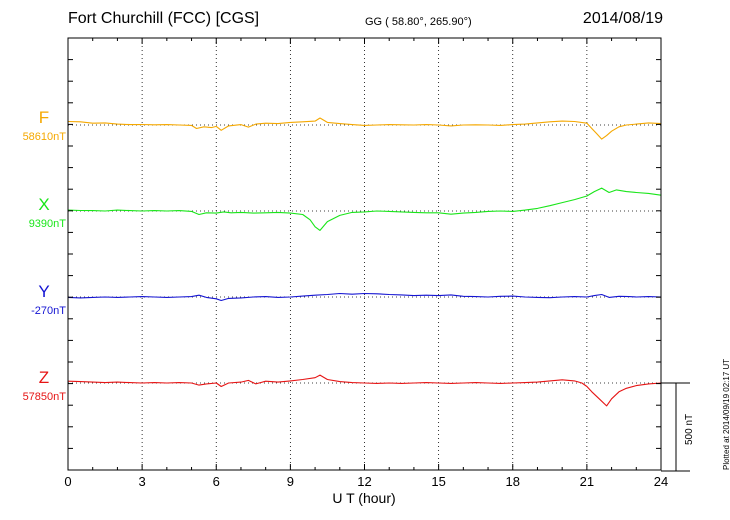  What do you see at coordinates (48, 311) in the screenshot?
I see `component-baseline-y: -270nT` at bounding box center [48, 311].